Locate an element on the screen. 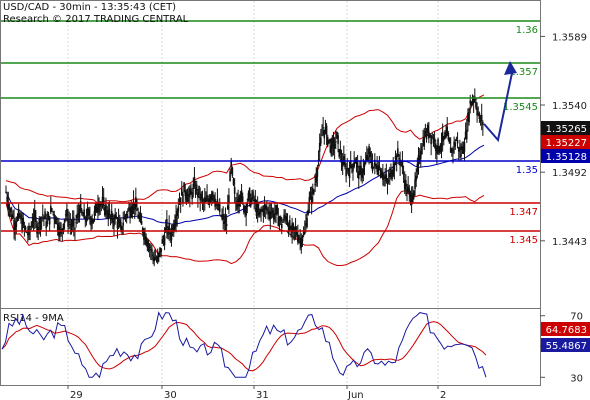  level-label: 1.3545 is located at coordinates (520, 107).